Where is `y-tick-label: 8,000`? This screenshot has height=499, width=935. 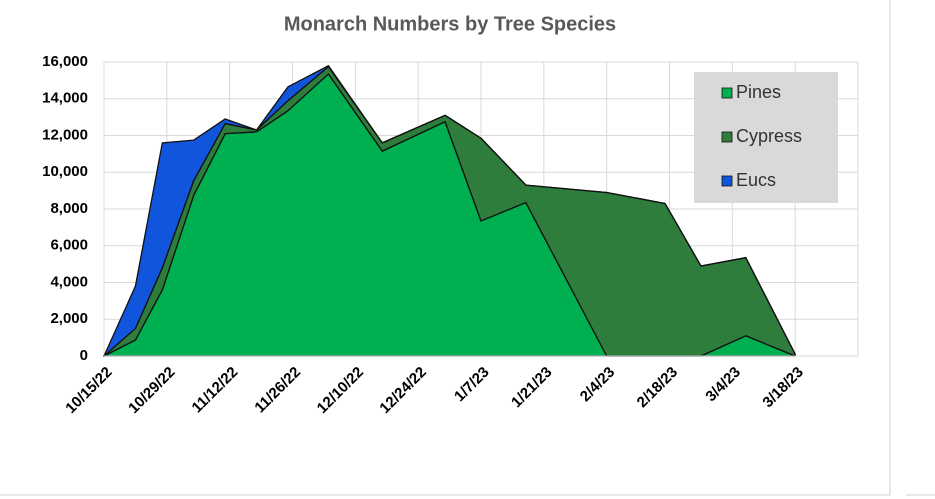
y-tick-label: 8,000 is located at coordinates (69, 208).